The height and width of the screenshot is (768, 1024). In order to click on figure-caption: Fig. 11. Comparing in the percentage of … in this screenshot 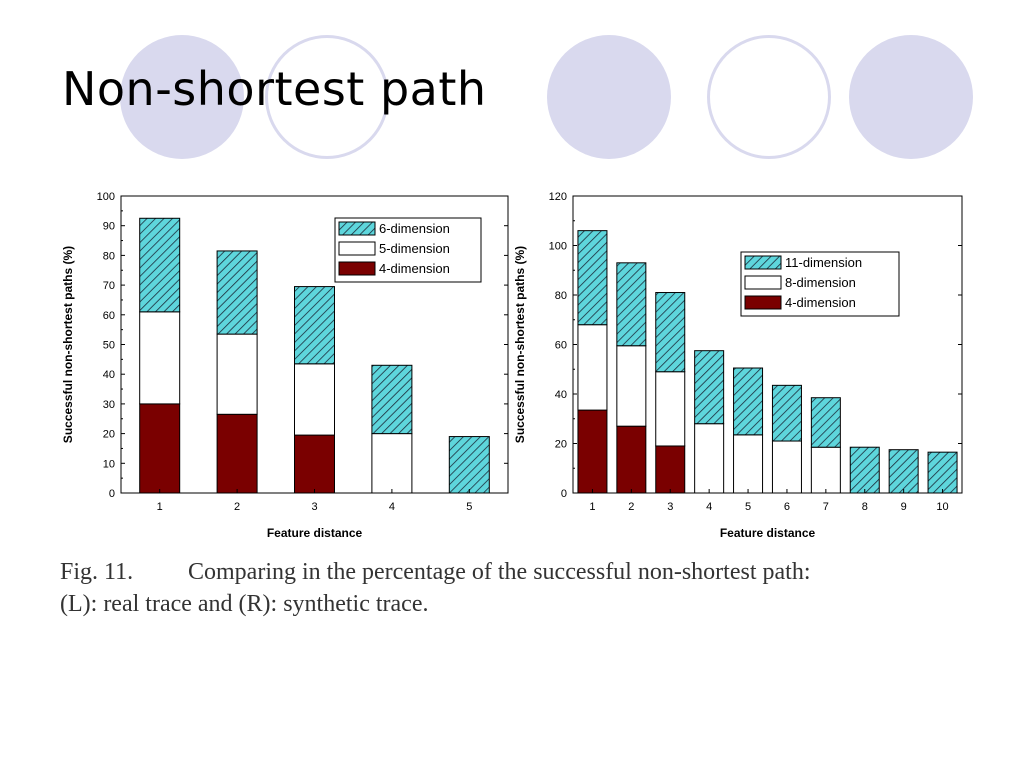, I will do `click(520, 588)`.